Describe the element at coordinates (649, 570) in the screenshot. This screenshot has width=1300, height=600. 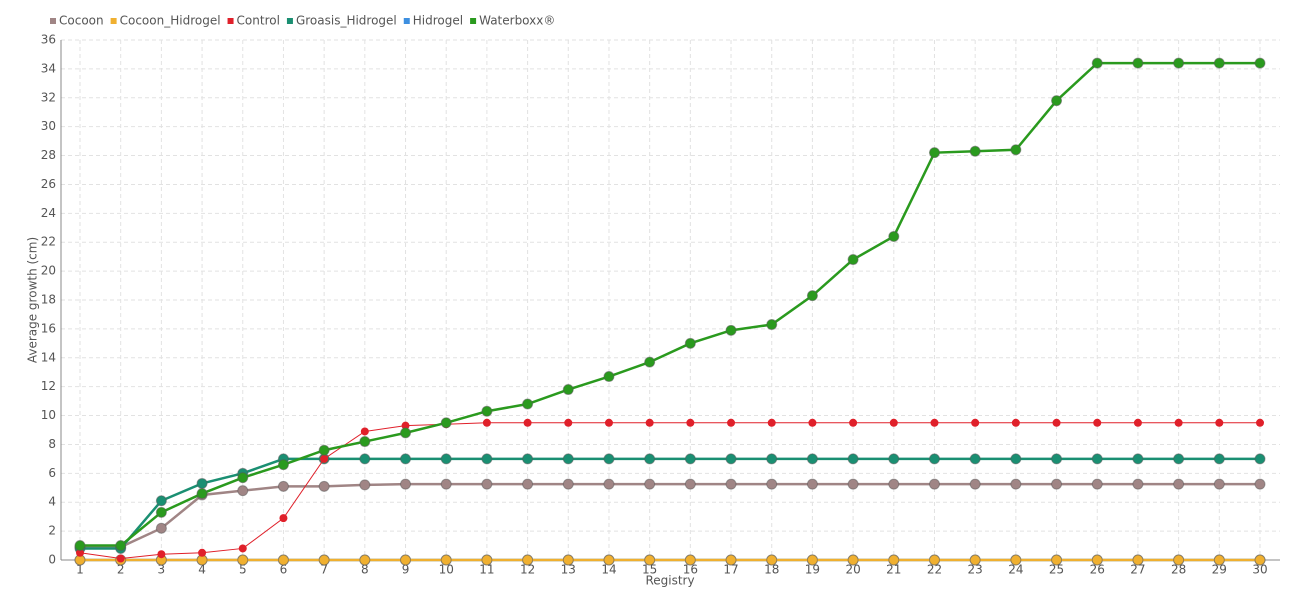
I see `x-tick-label: 15` at that location.